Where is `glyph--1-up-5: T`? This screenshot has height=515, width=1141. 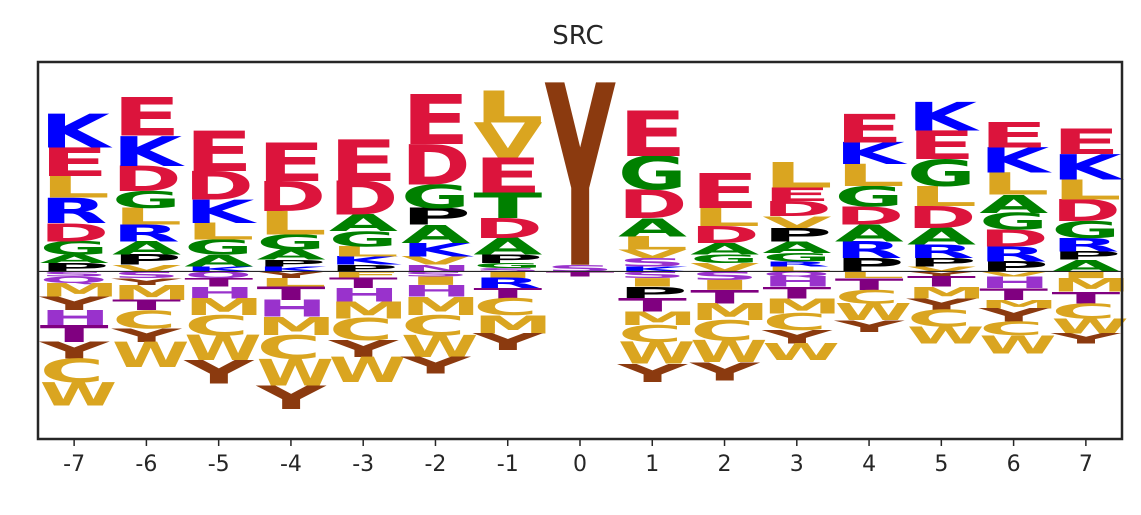
glyph--1-up-5: T is located at coordinates (508, 206).